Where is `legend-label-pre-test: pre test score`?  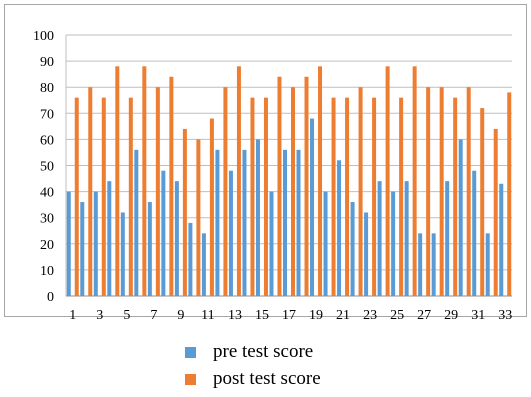
legend-label-pre-test: pre test score is located at coordinates (263, 351).